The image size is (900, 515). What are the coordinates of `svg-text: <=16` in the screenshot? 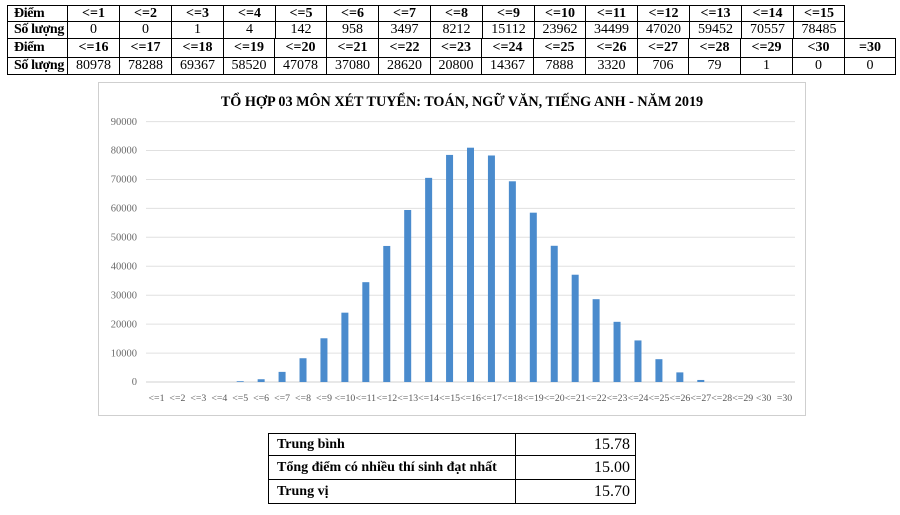 It's located at (470, 398).